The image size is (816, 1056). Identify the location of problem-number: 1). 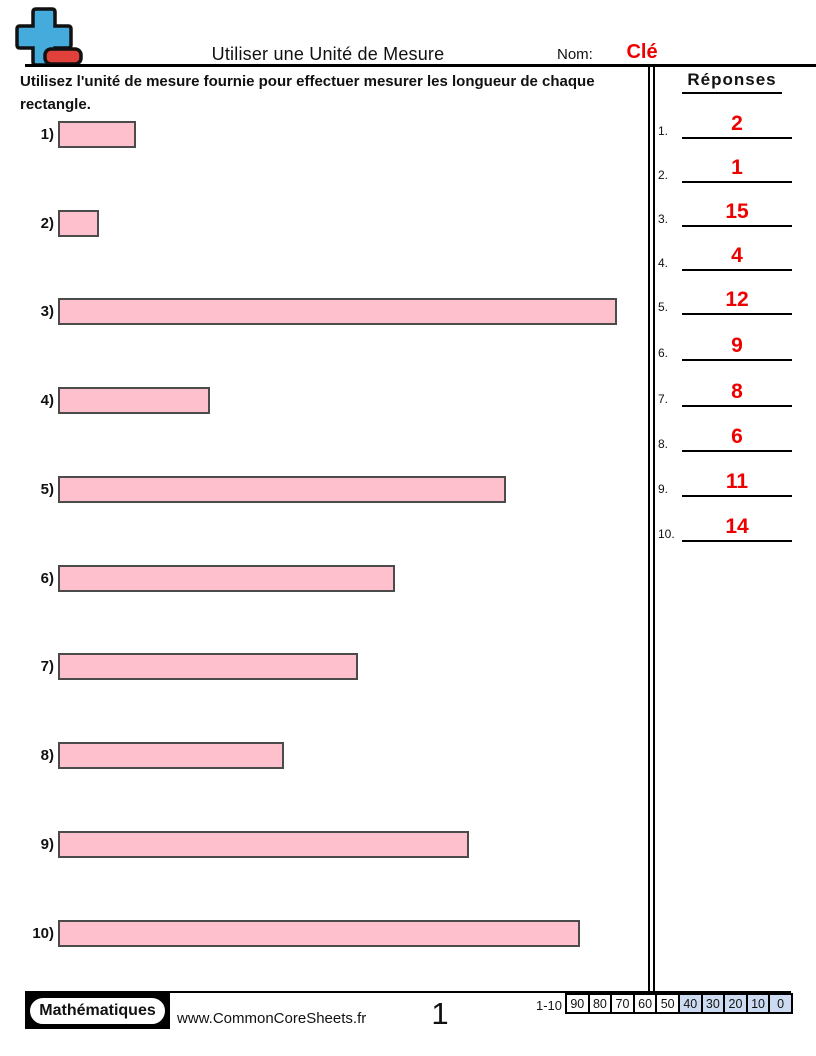
(47, 134).